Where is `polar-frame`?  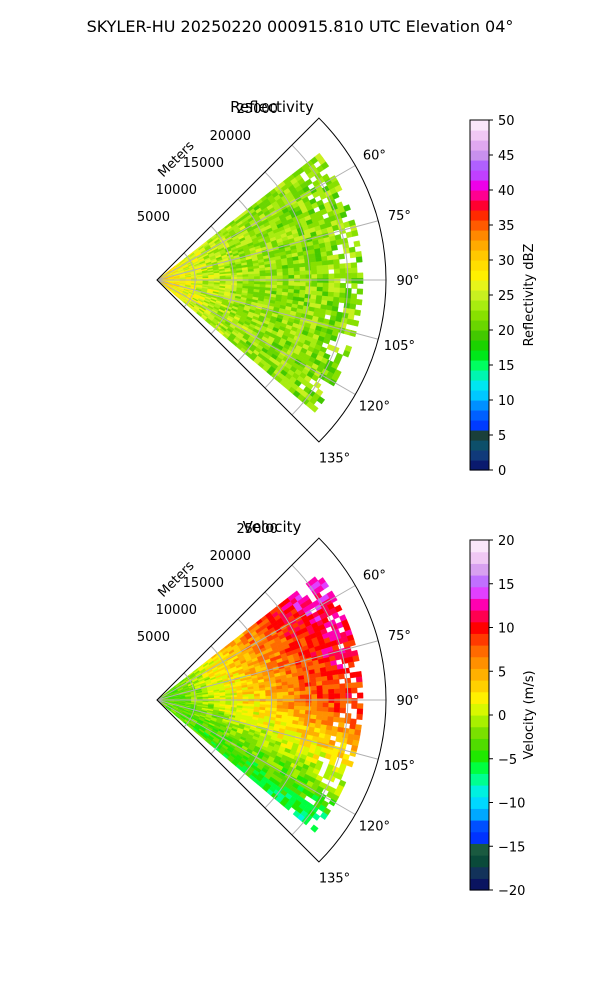
polar-frame is located at coordinates (271, 700).